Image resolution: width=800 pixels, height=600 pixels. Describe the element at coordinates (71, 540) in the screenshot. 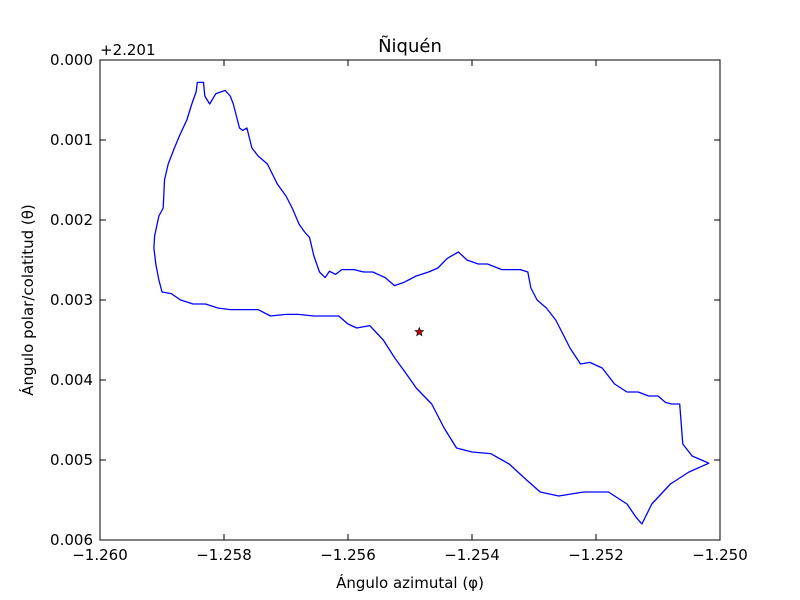

I see `y-tick-label: 0.006` at that location.